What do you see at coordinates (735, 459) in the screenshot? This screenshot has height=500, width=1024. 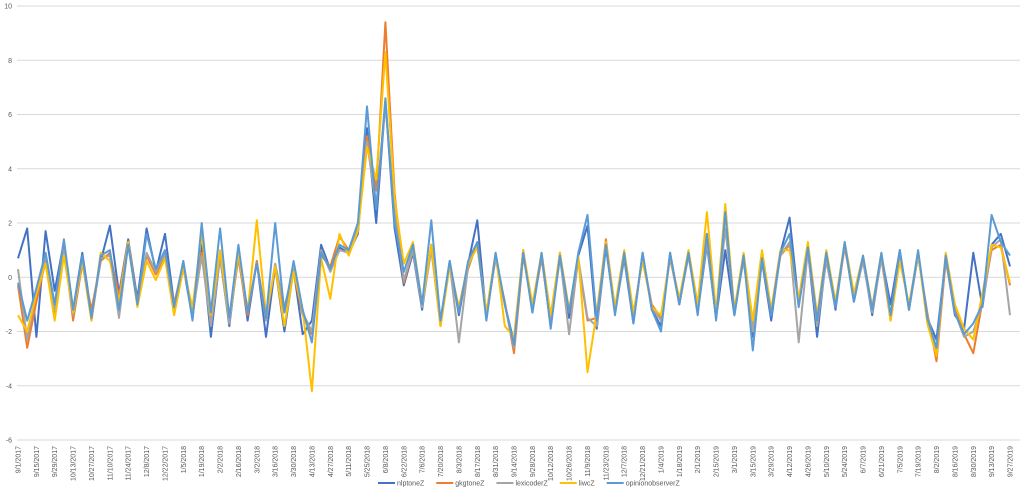 I see `x-tick-label: 3/1/2019` at bounding box center [735, 459].